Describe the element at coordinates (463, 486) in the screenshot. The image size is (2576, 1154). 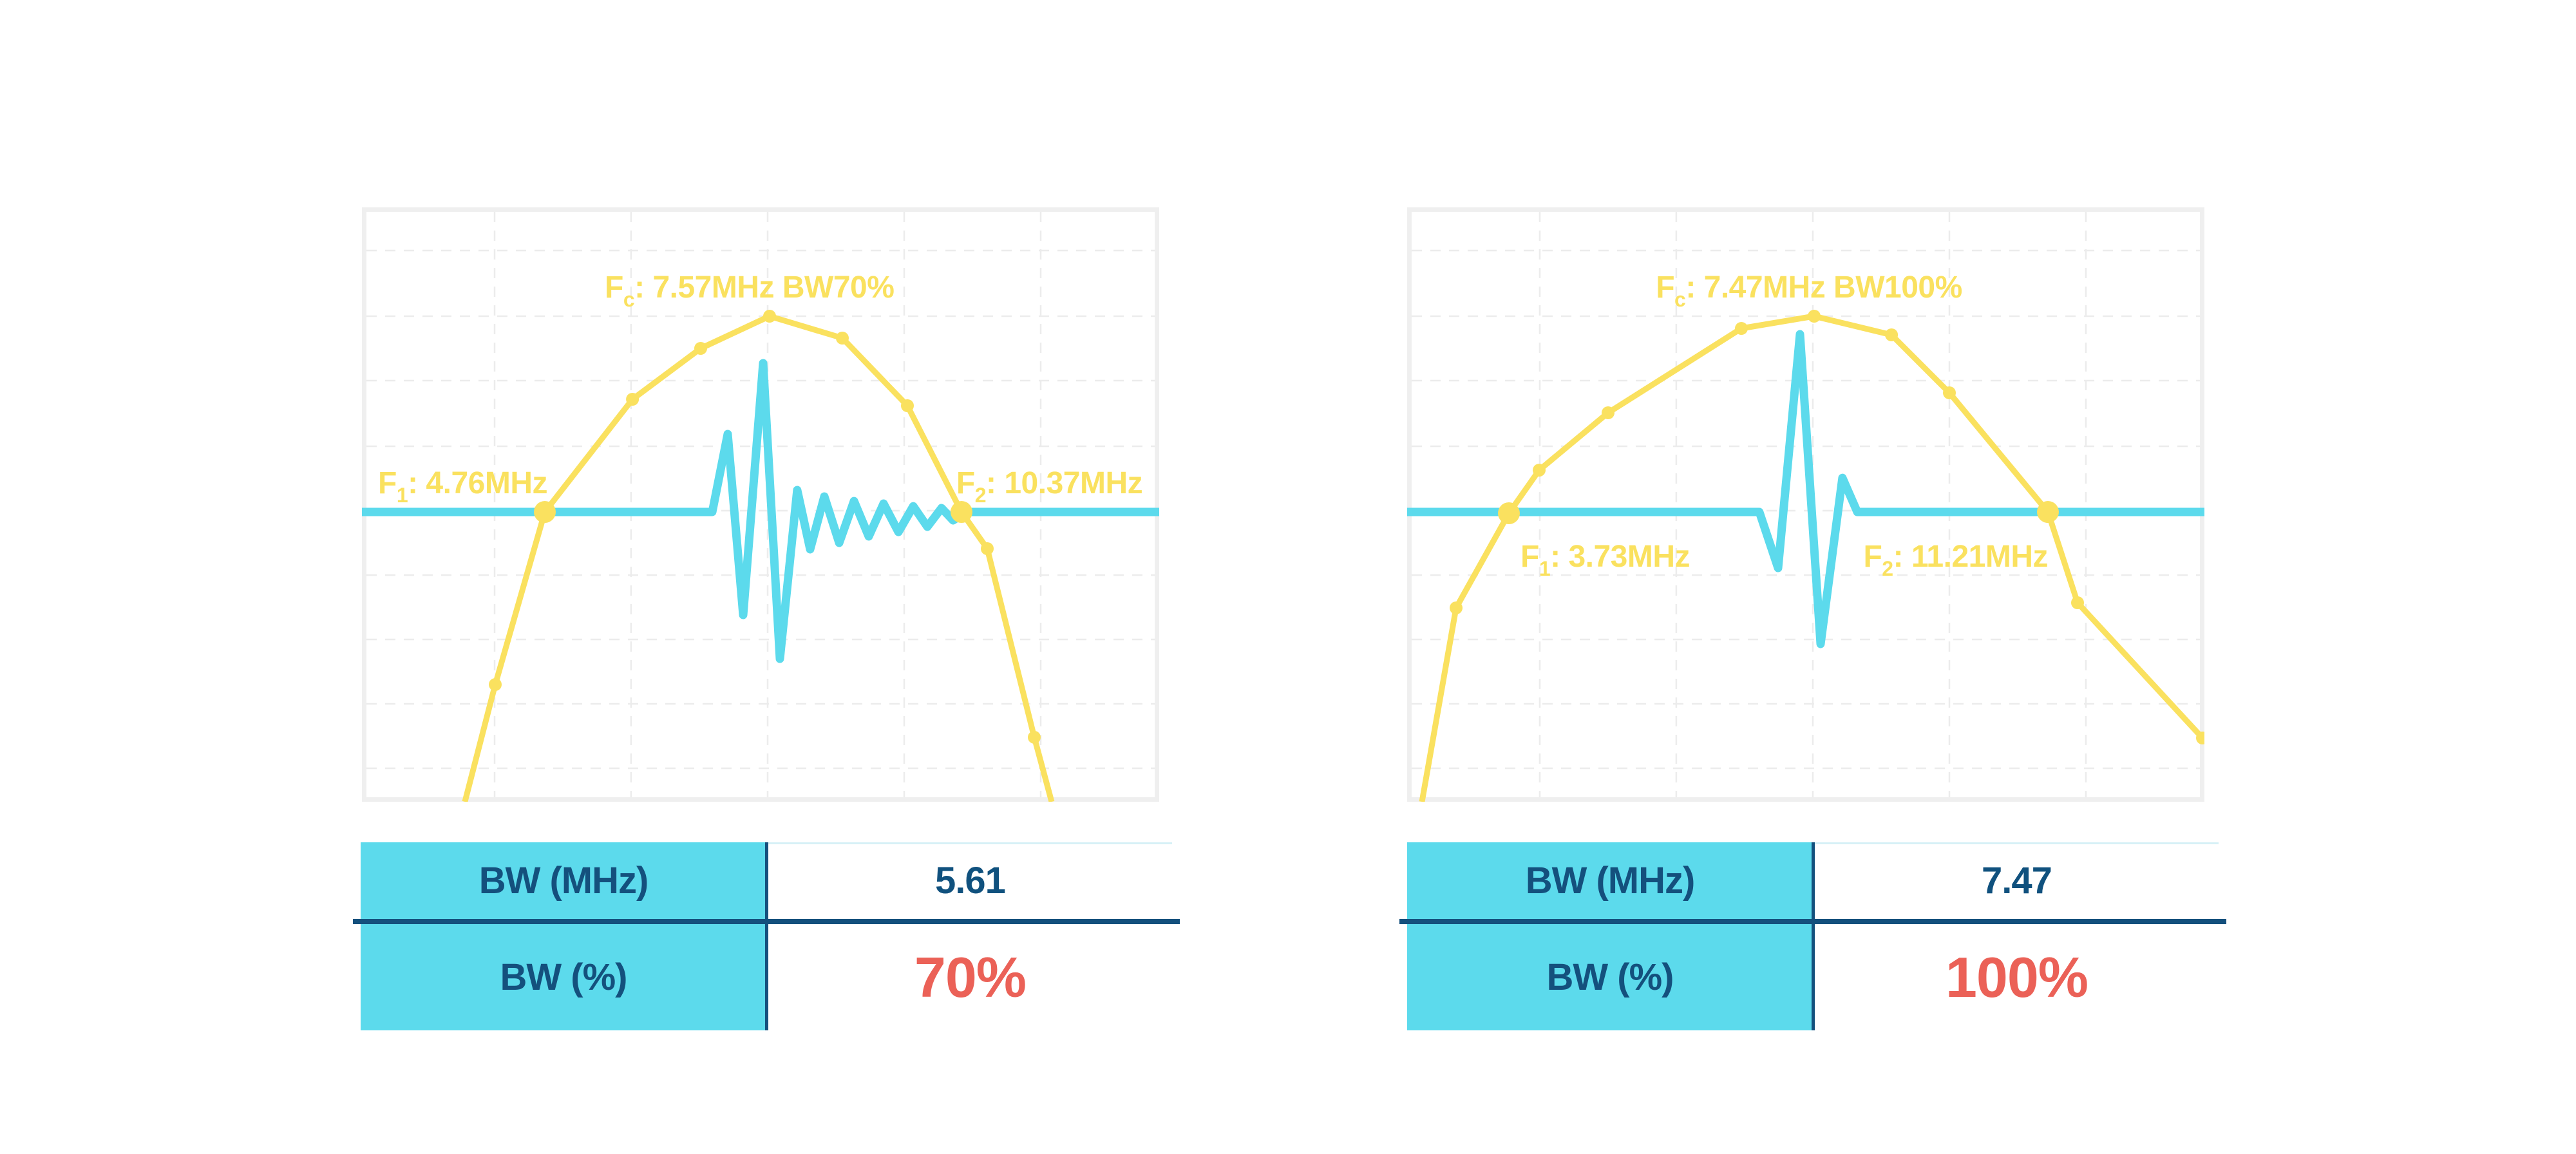
I see `f1-label: F1: 4.76MHz` at that location.